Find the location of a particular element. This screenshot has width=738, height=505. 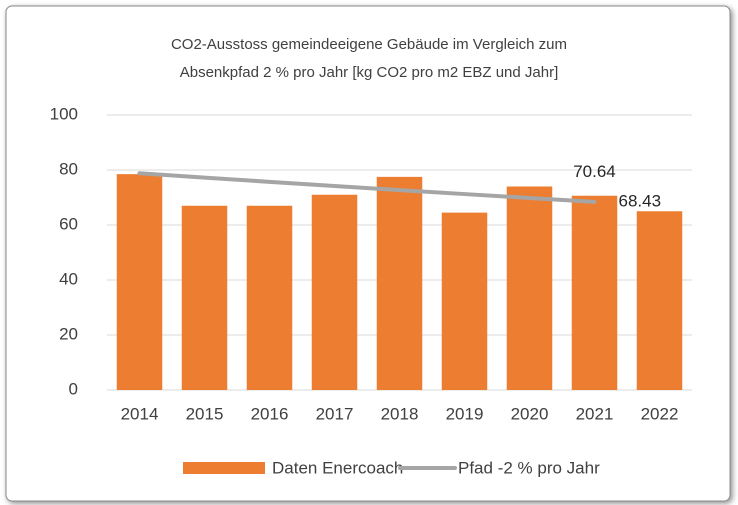

x-tick-label: 2014 is located at coordinates (140, 413).